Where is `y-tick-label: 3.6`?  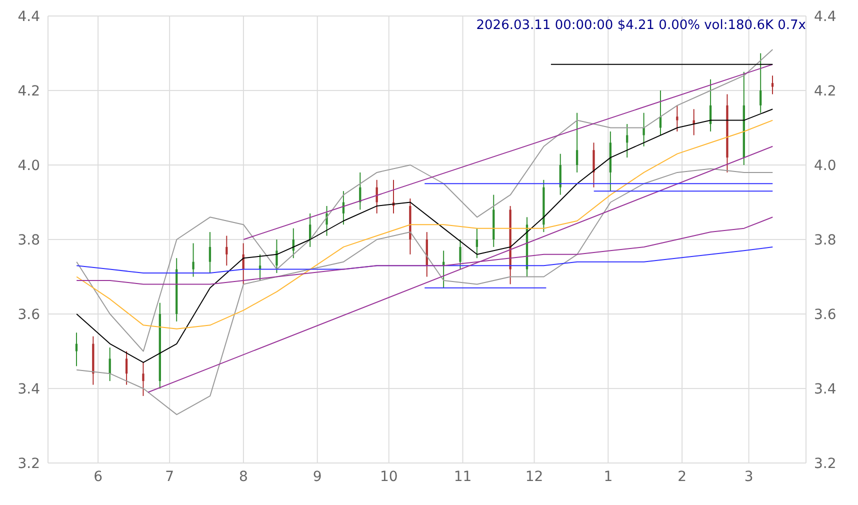 y-tick-label: 3.6 is located at coordinates (29, 314).